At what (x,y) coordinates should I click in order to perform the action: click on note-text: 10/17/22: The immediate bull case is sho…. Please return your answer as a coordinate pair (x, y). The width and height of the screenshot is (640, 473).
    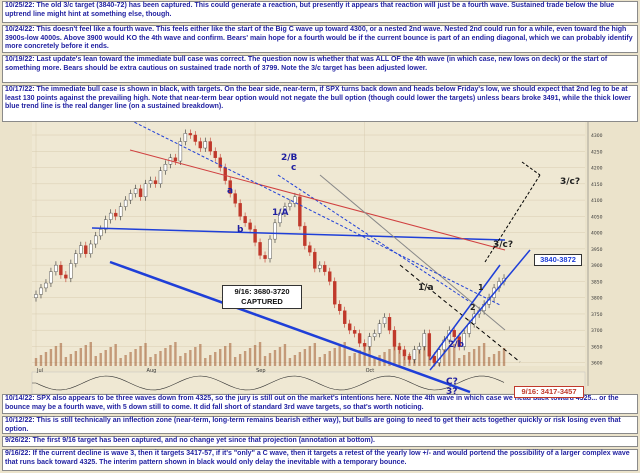
    Looking at the image, I should click on (318, 98).